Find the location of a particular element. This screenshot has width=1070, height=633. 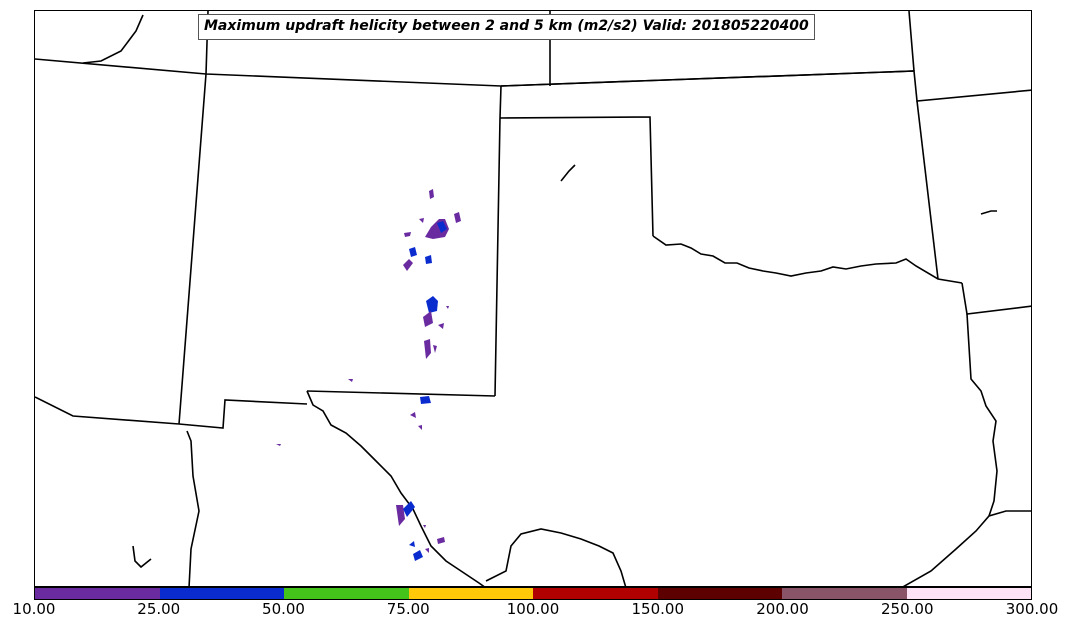

border-texas-louisiana is located at coordinates (982, 415).